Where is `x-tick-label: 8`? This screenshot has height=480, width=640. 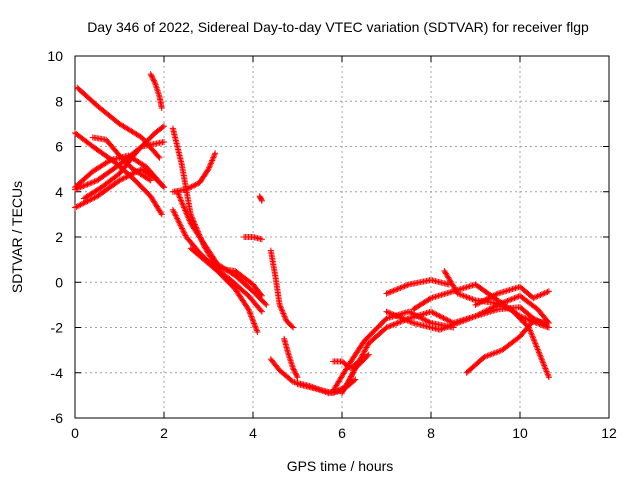
x-tick-label: 8 is located at coordinates (431, 433).